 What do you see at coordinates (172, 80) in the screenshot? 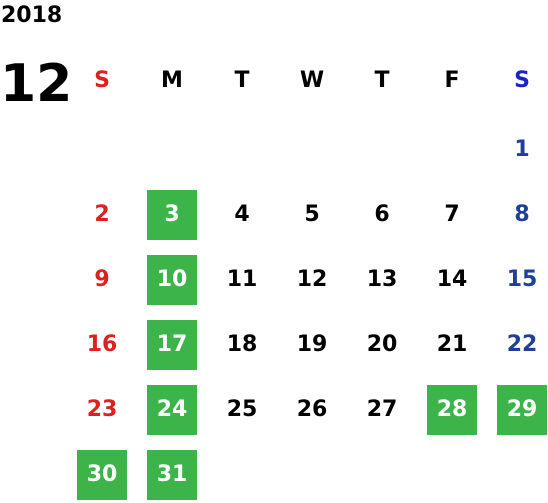
I see `weekday-mon: M` at bounding box center [172, 80].